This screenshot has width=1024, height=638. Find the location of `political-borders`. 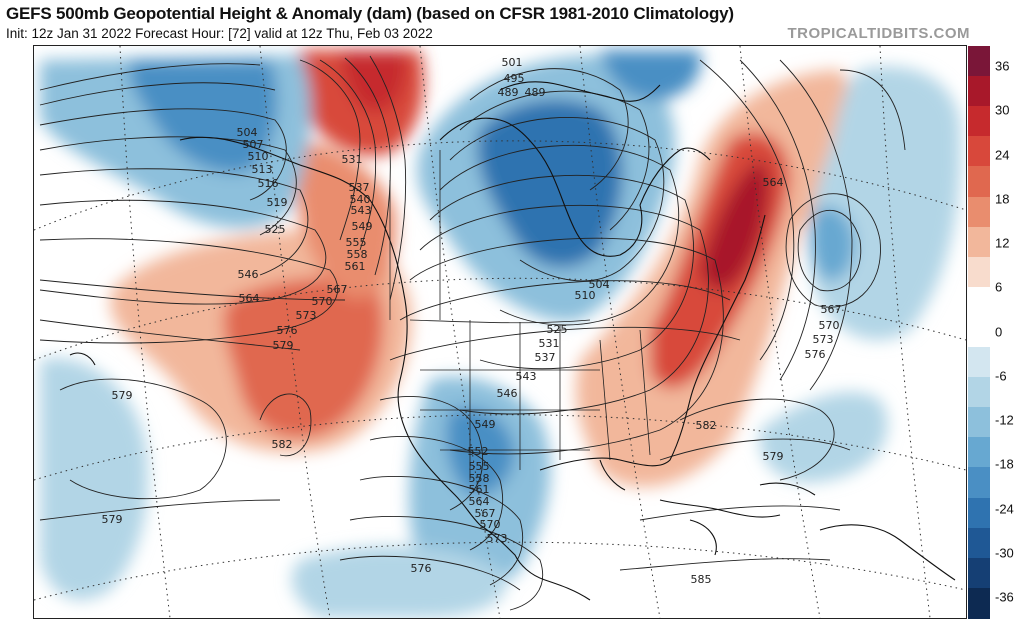

political-borders is located at coordinates (520, 315).